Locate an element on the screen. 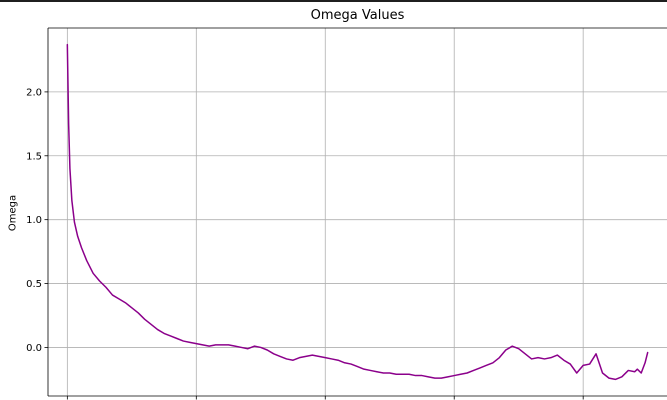  x-ticks is located at coordinates (325, 398).